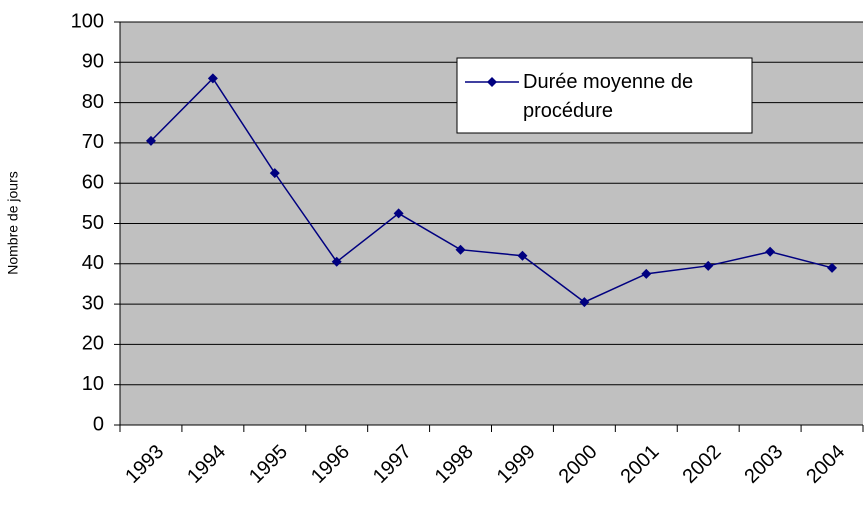 Image resolution: width=865 pixels, height=522 pixels. Describe the element at coordinates (93, 142) in the screenshot. I see `y-tick-label: 70` at that location.